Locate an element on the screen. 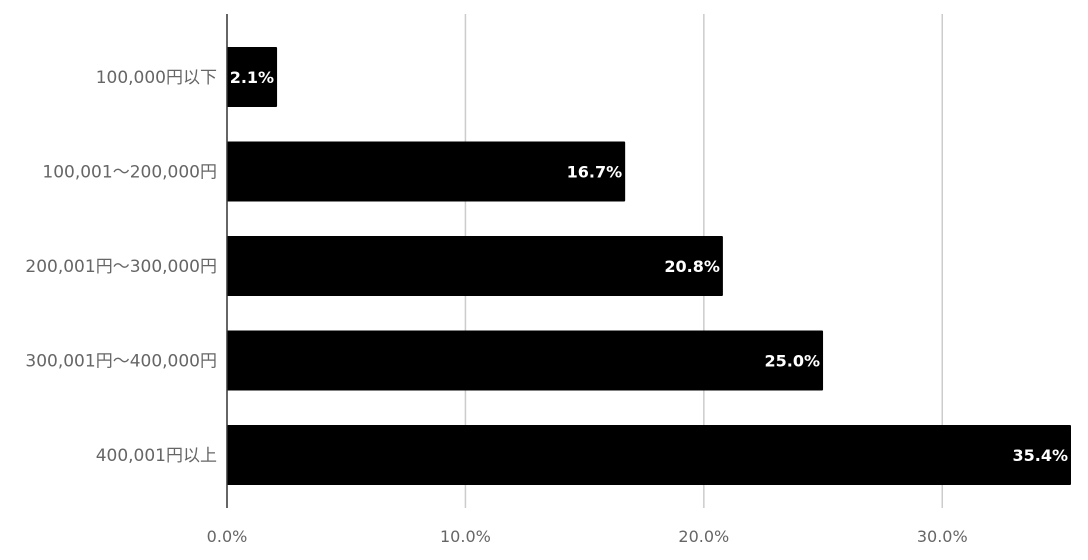 This screenshot has height=560, width=1088. data-label: 20.8% is located at coordinates (692, 266).